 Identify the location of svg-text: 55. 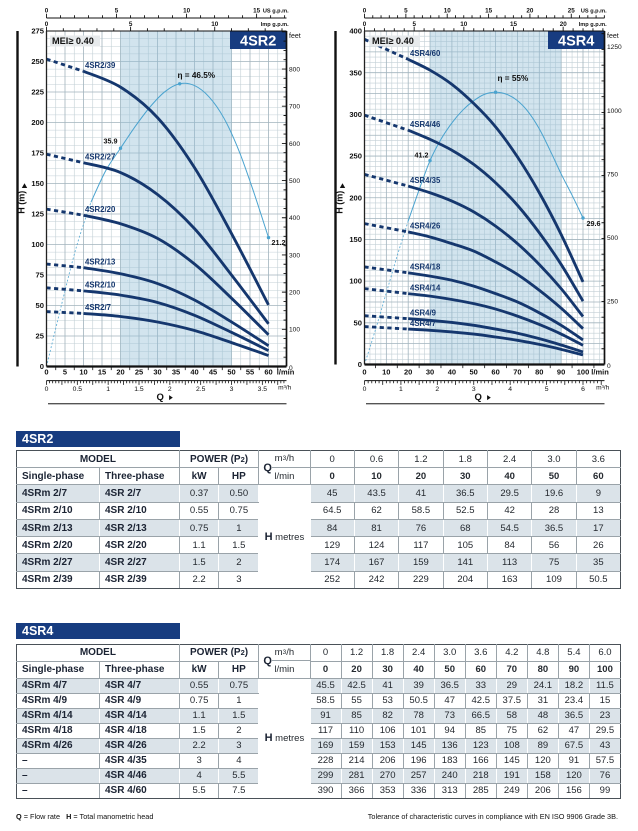
(250, 372).